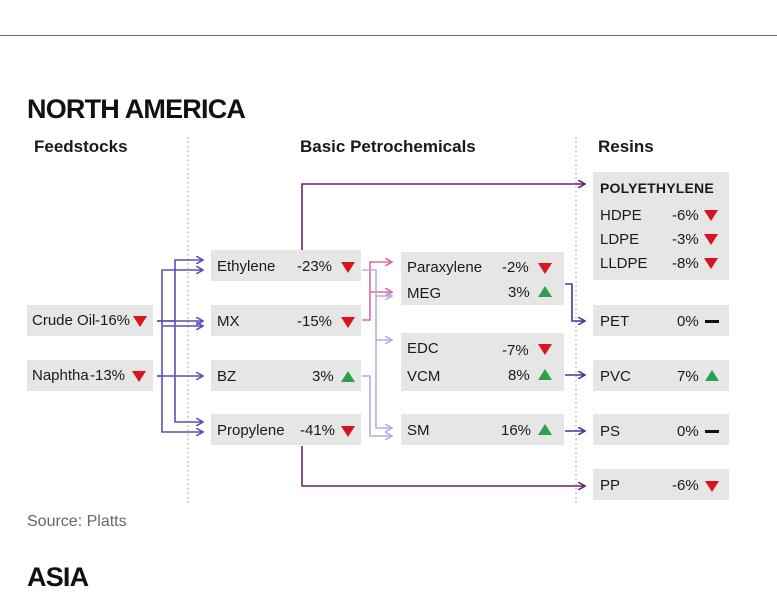  What do you see at coordinates (113, 320) in the screenshot?
I see `feedstock-change: -16%` at bounding box center [113, 320].